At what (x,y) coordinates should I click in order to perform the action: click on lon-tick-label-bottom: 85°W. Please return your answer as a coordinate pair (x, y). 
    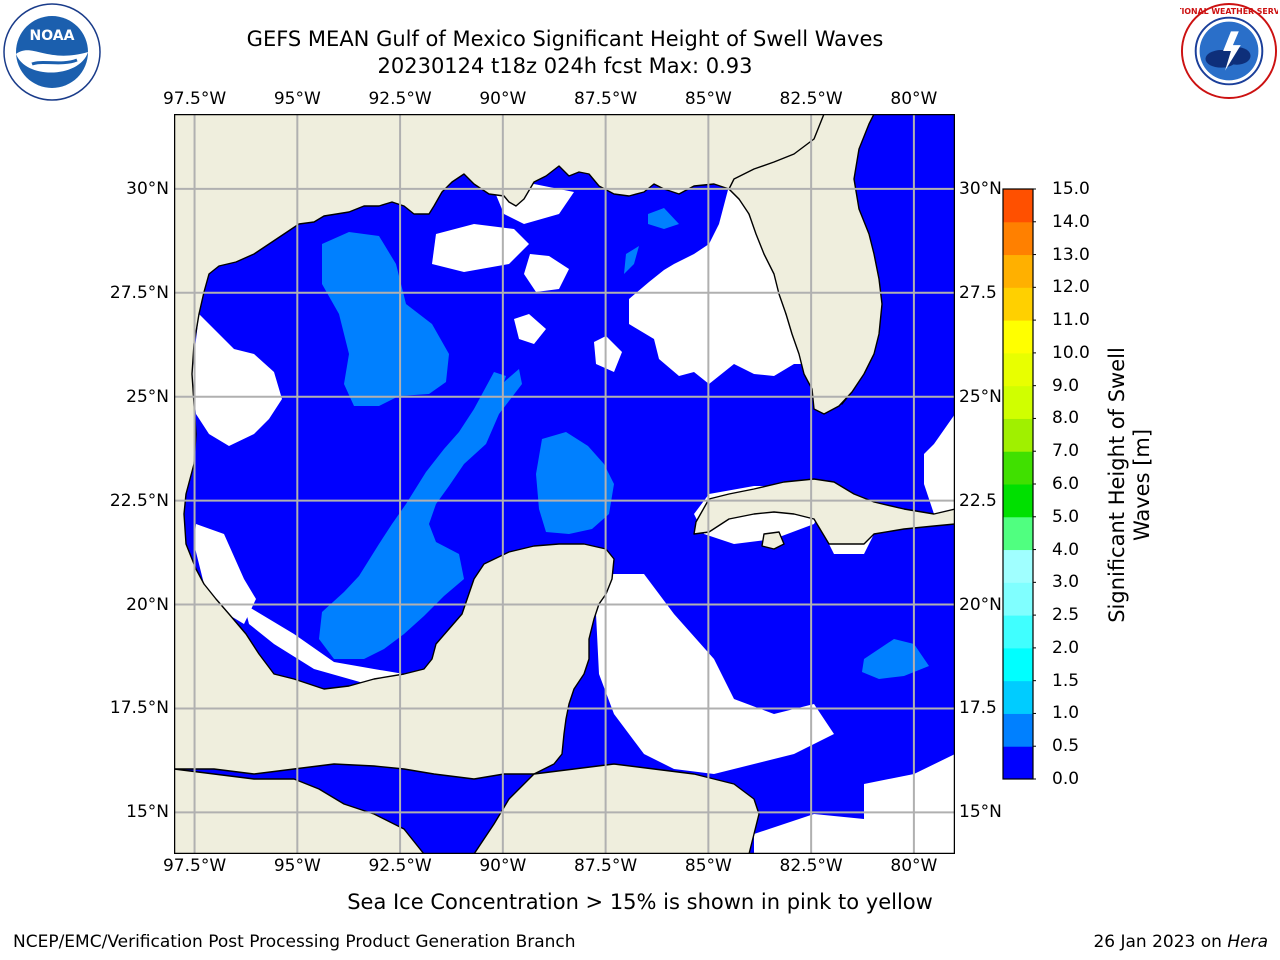
    Looking at the image, I should click on (708, 866).